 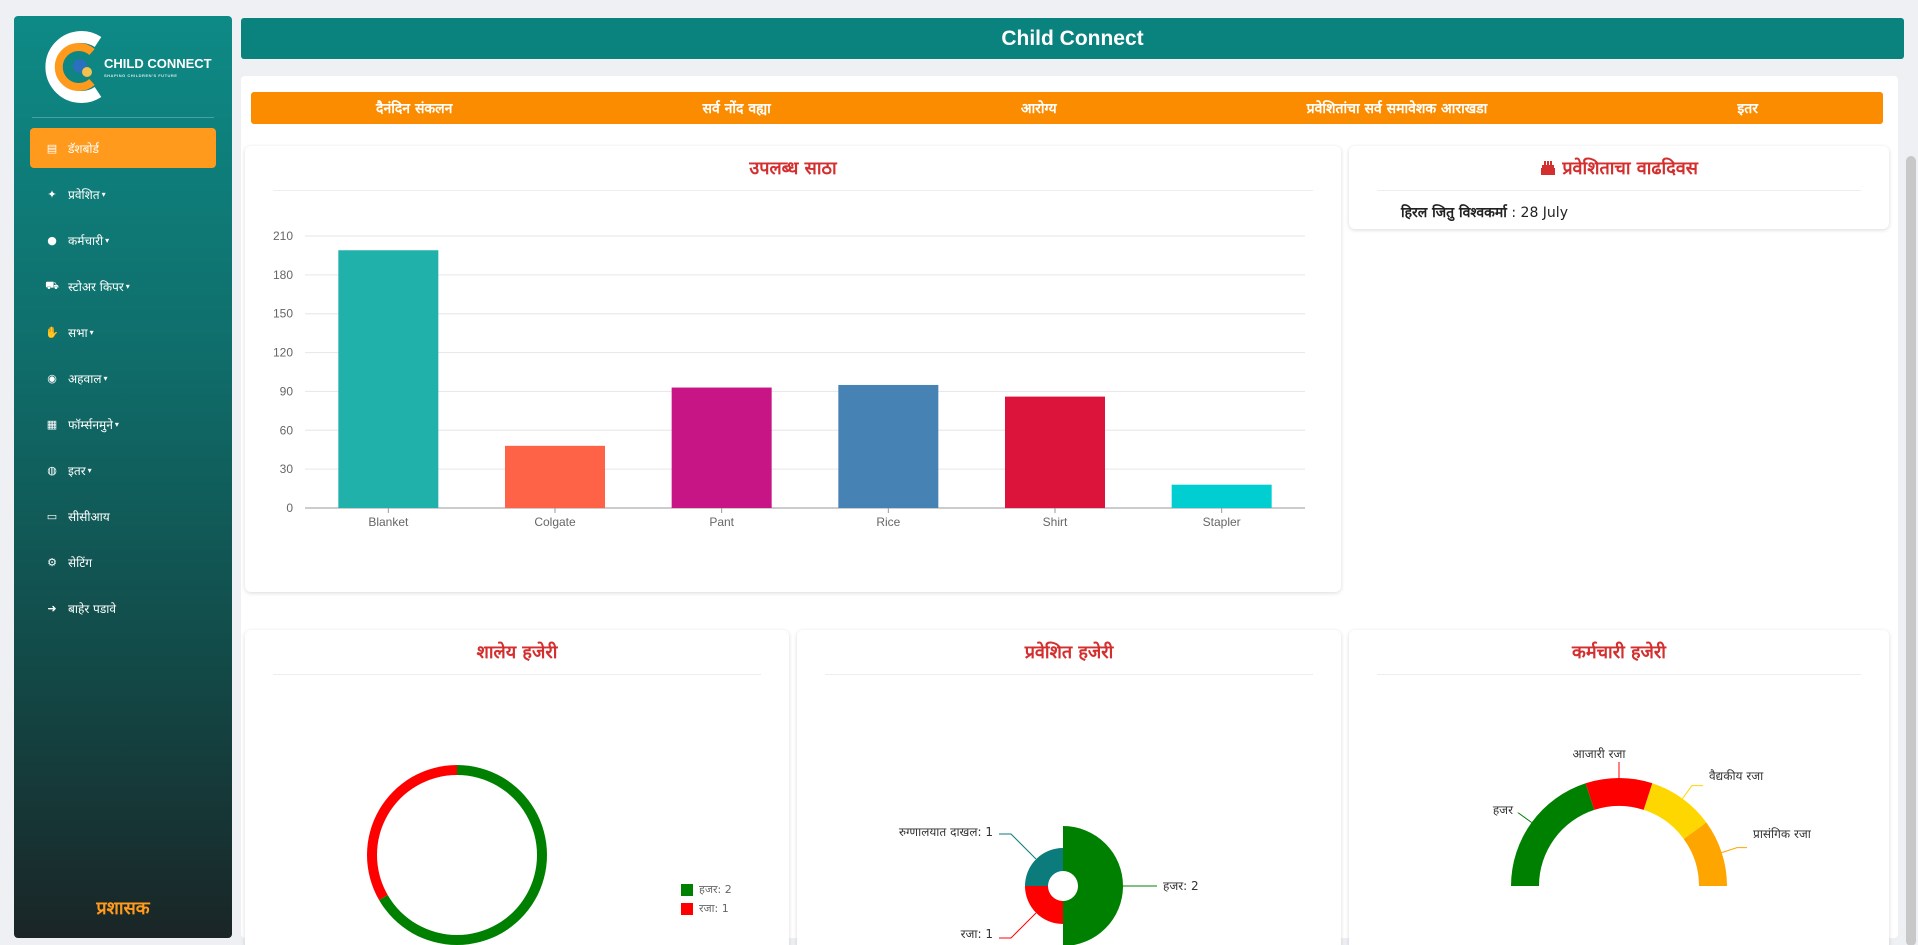 I want to click on app-header: Child Connect, so click(x=1072, y=38).